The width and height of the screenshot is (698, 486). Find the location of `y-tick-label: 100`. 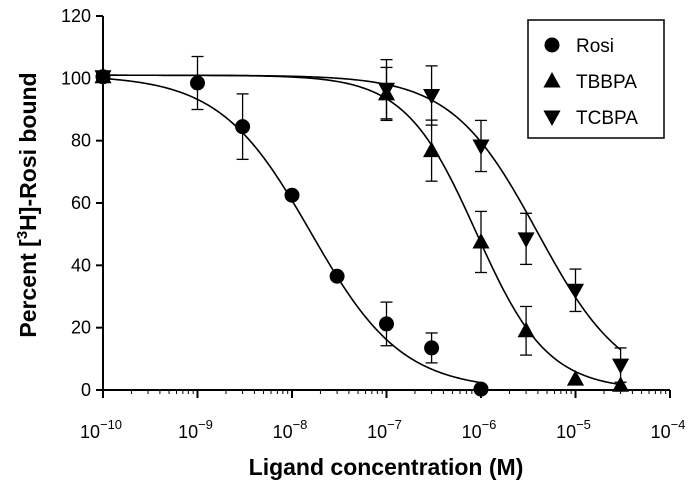

y-tick-label: 100 is located at coordinates (76, 78).